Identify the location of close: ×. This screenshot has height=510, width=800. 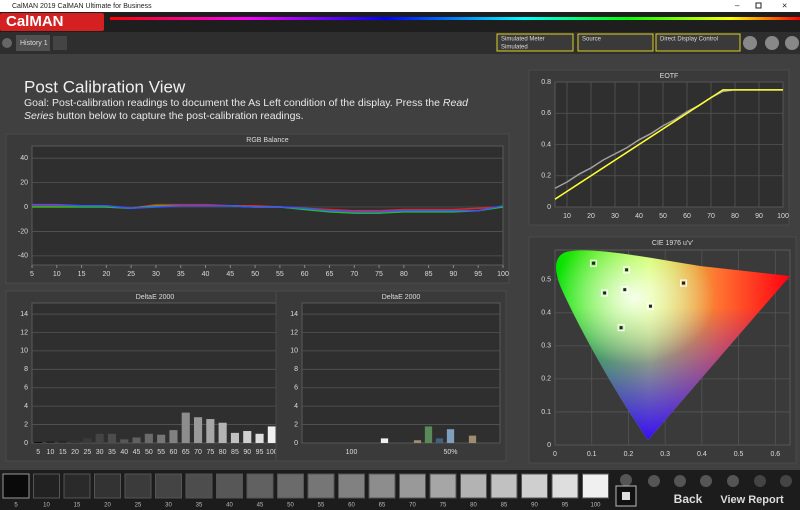
(784, 5).